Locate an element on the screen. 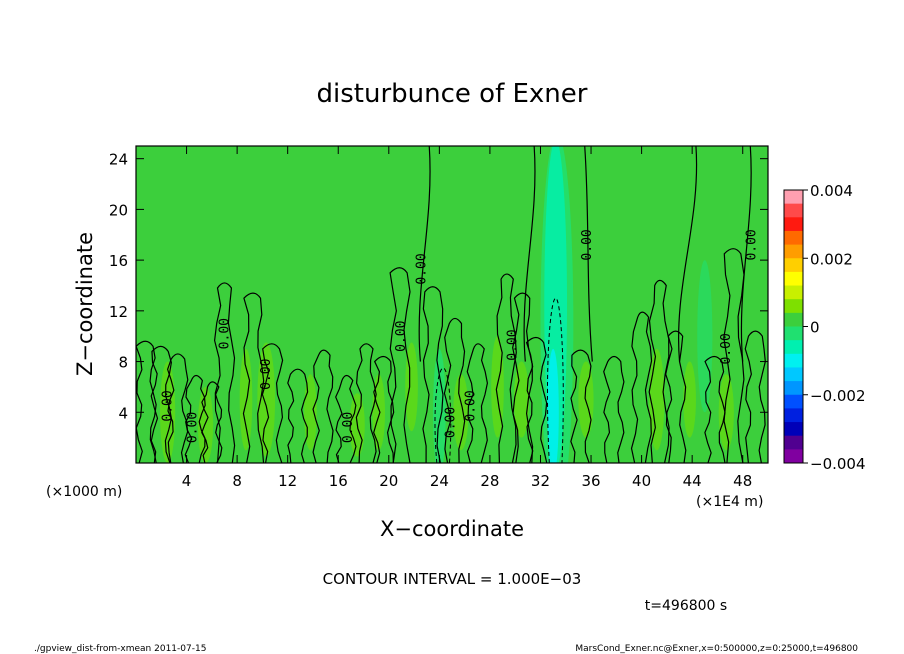  colorbar-ticks: 0.004 0.002 0 −0.002 −0.004 is located at coordinates (834, 327).